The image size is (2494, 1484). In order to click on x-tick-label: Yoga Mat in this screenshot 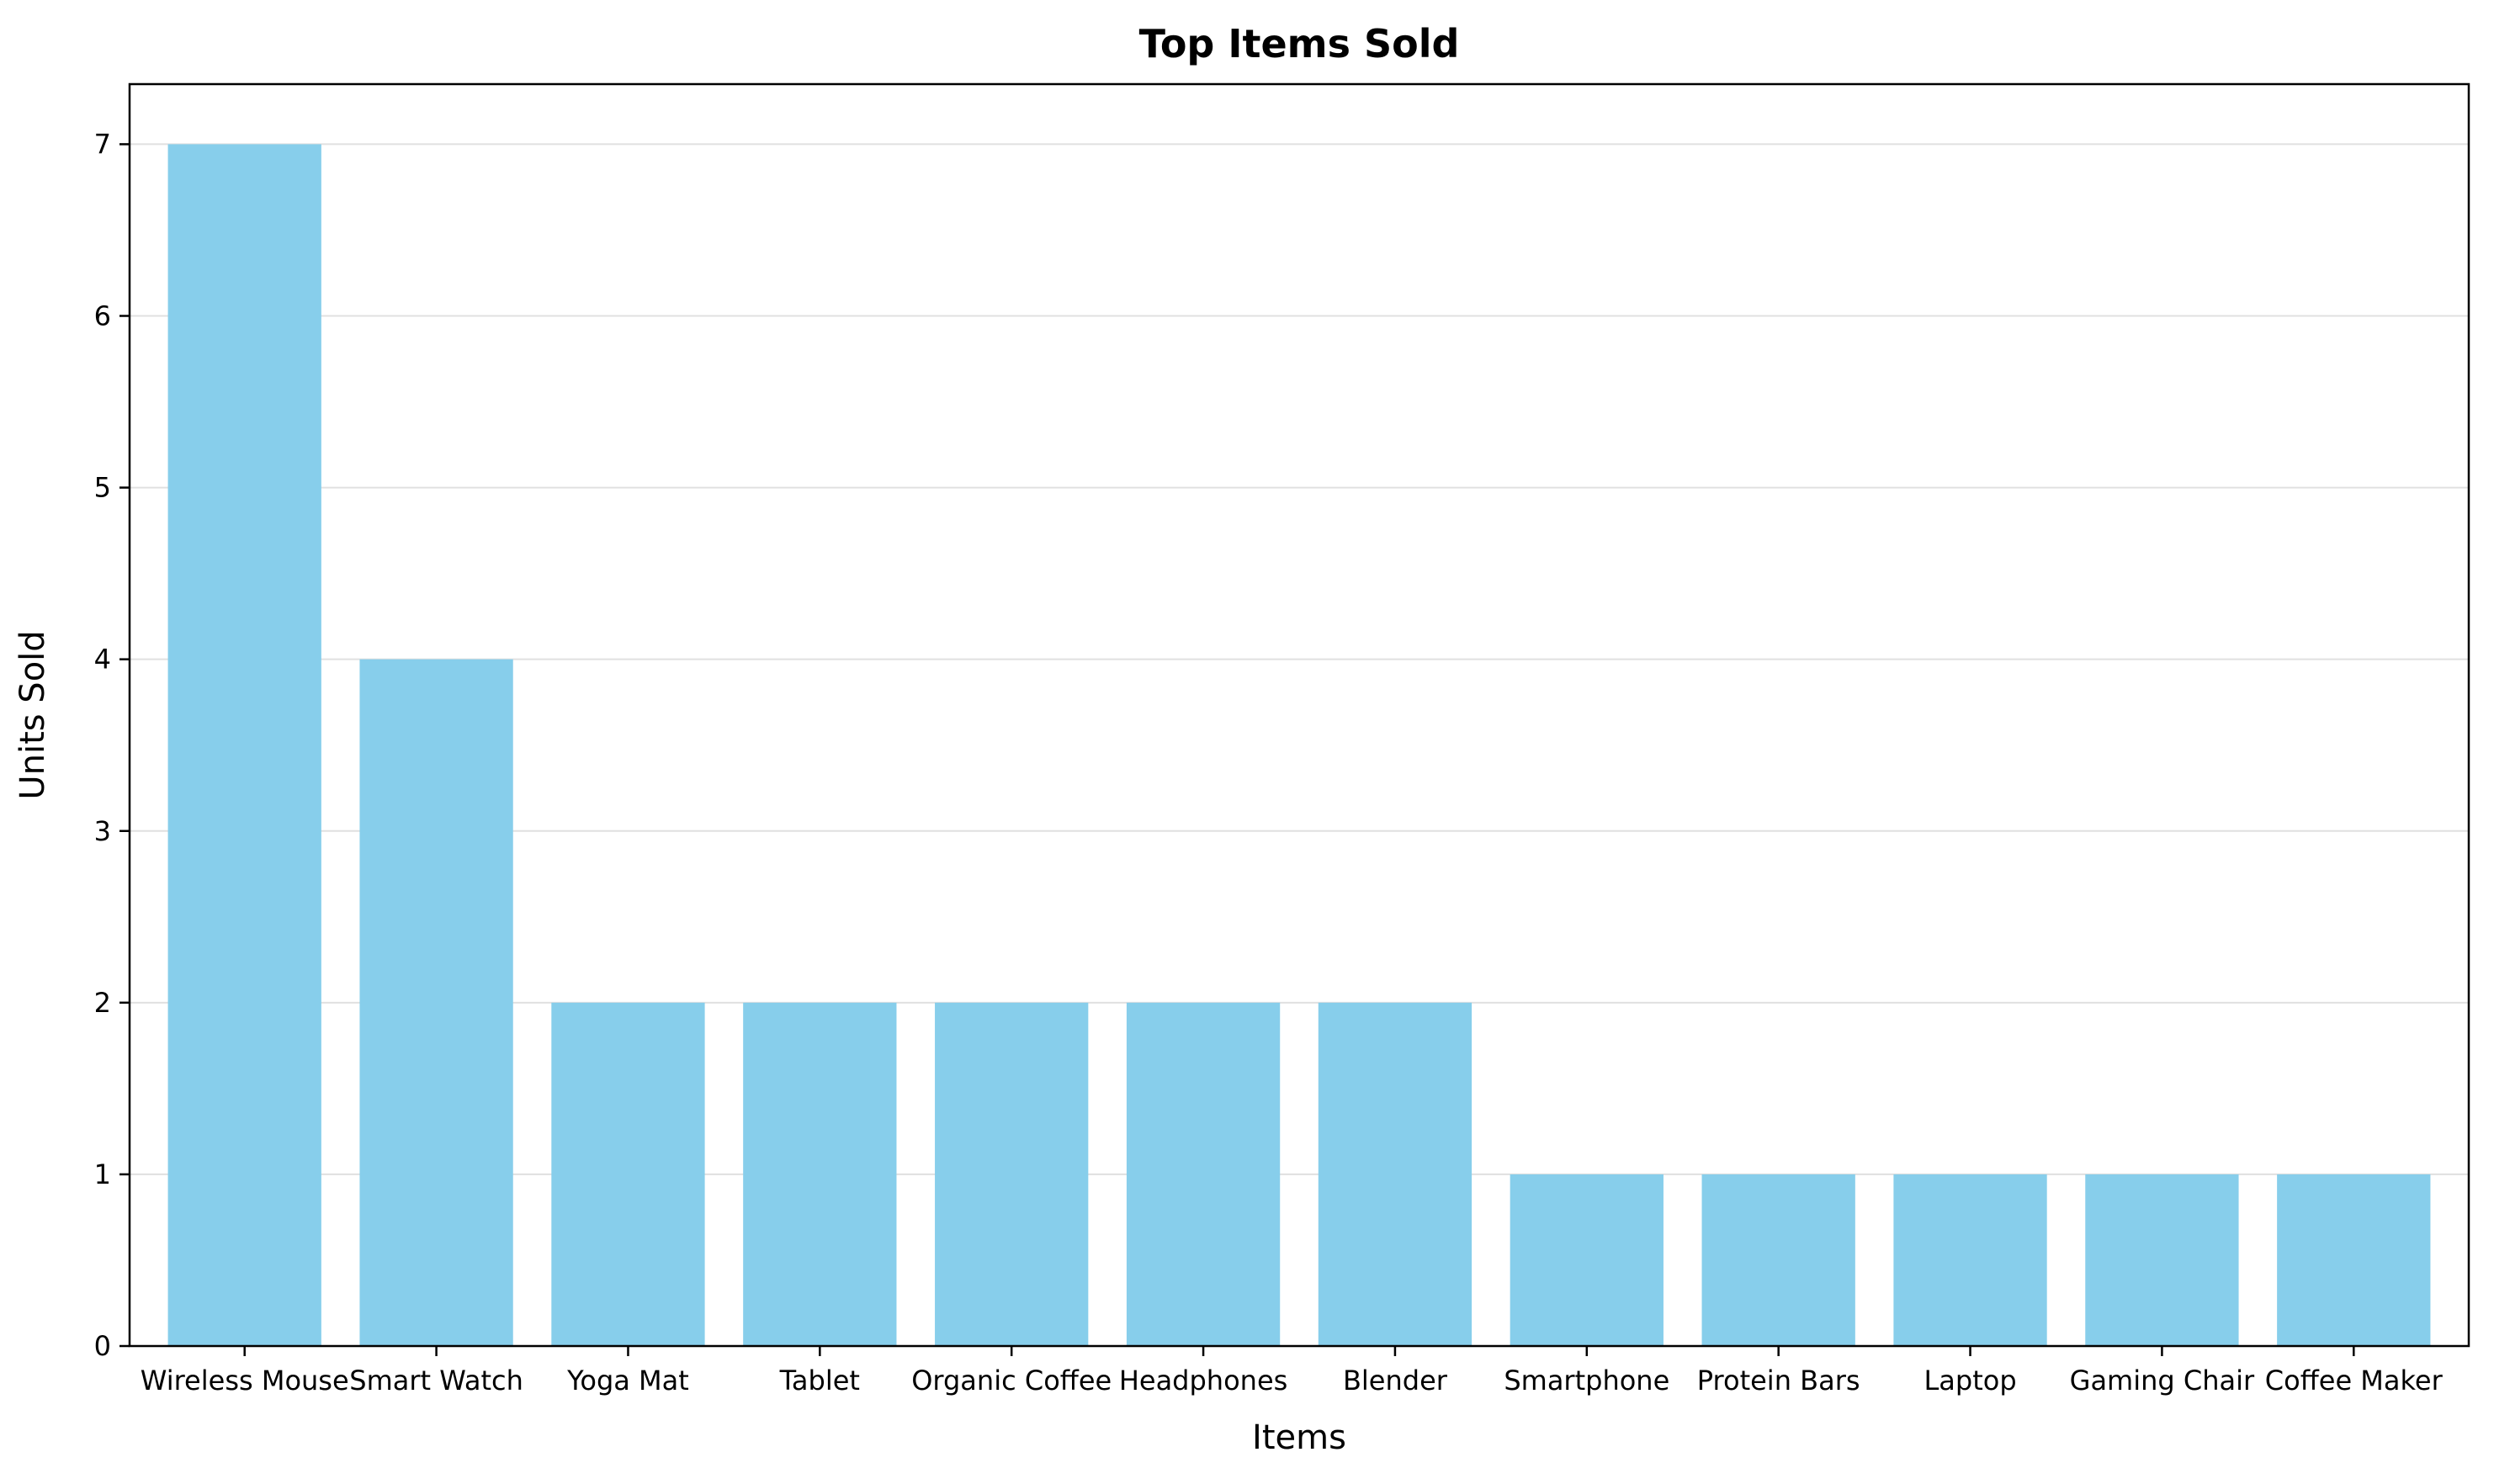, I will do `click(627, 1381)`.